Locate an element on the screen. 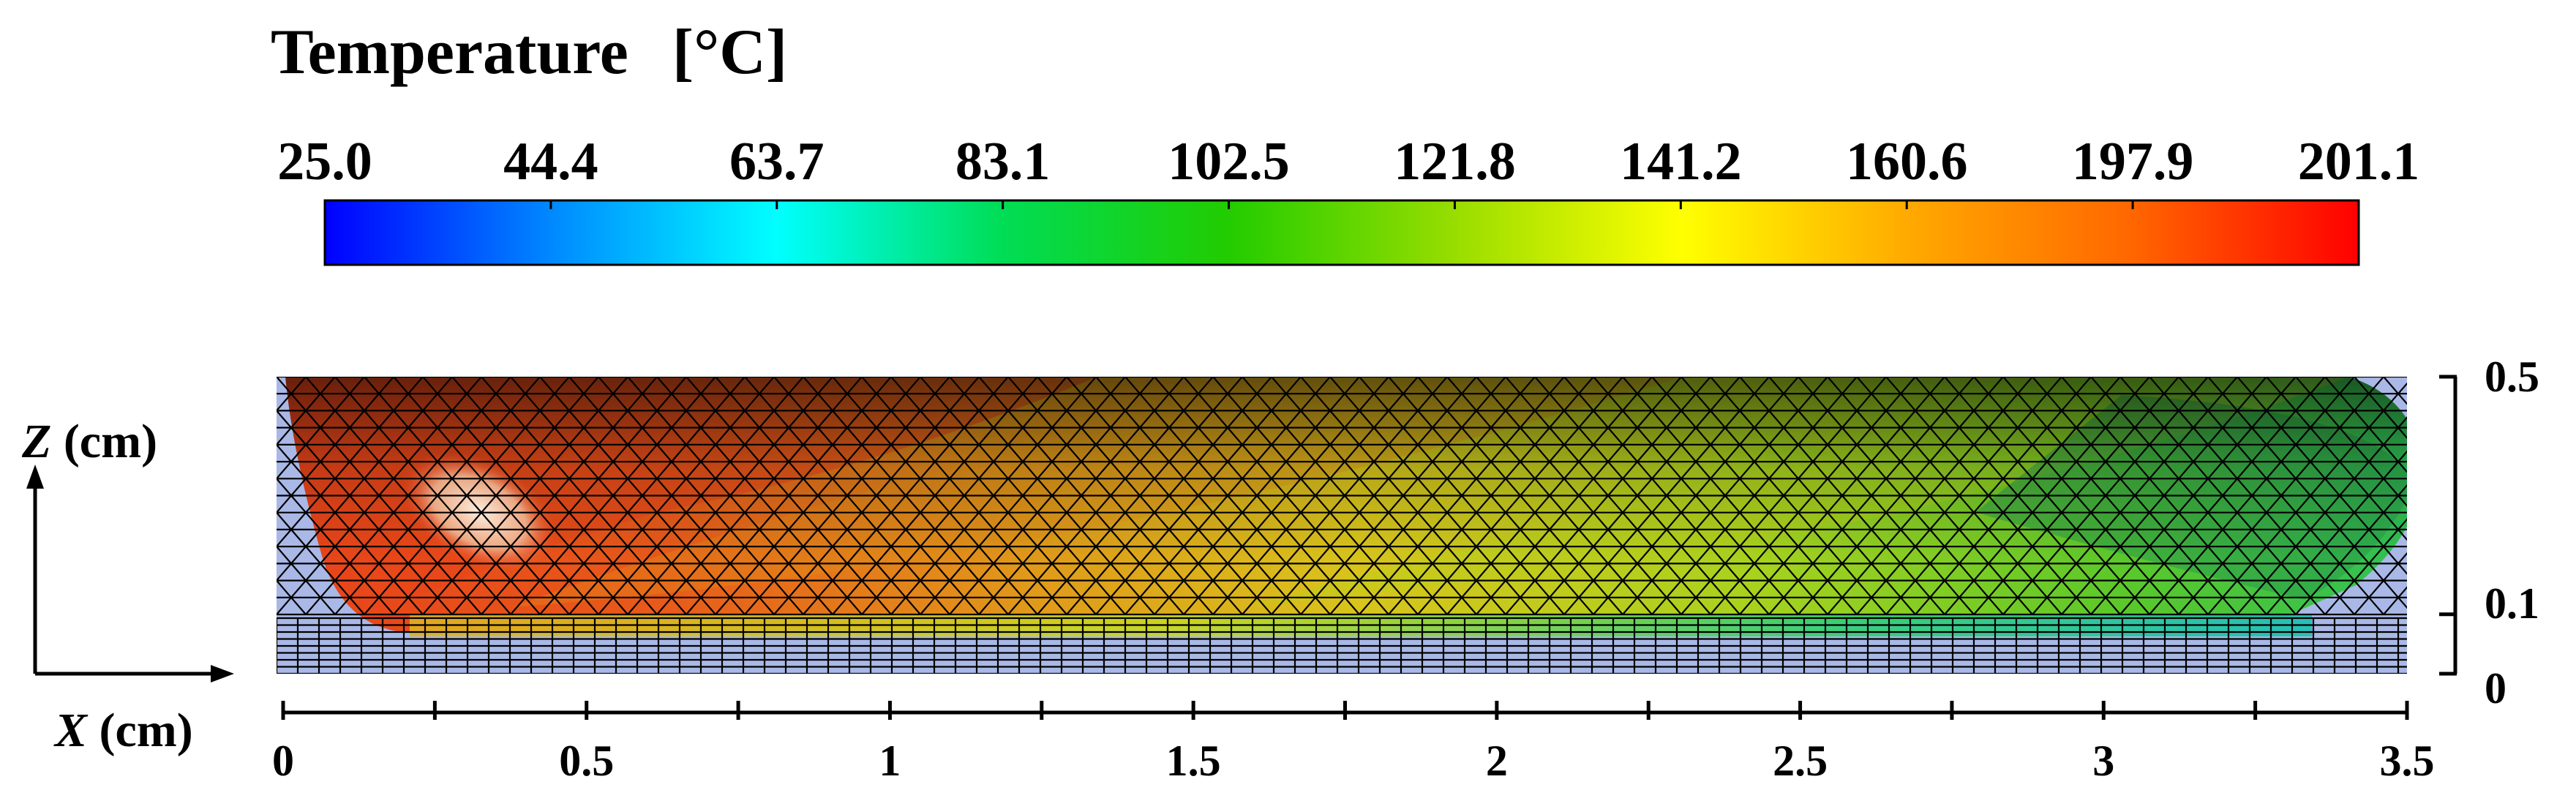  x-tick-label: 1 is located at coordinates (890, 761).